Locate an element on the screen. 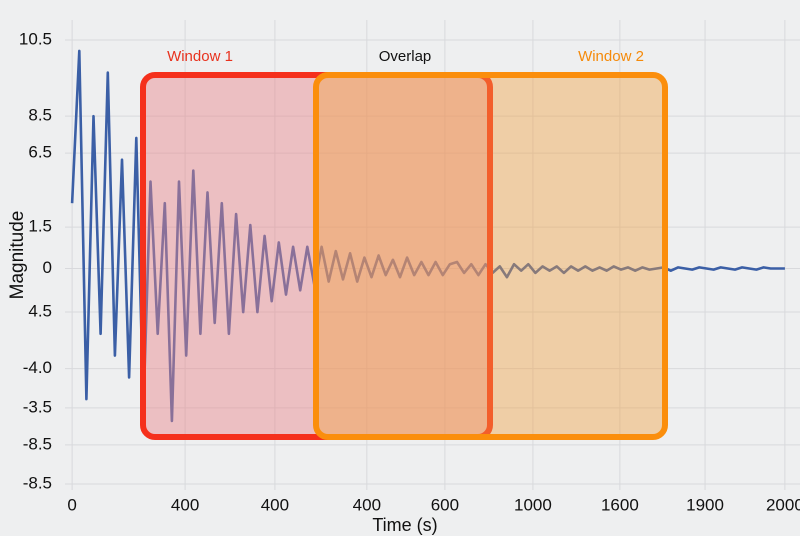 The image size is (800, 536). y-tick-label: 6.5 is located at coordinates (40, 152).